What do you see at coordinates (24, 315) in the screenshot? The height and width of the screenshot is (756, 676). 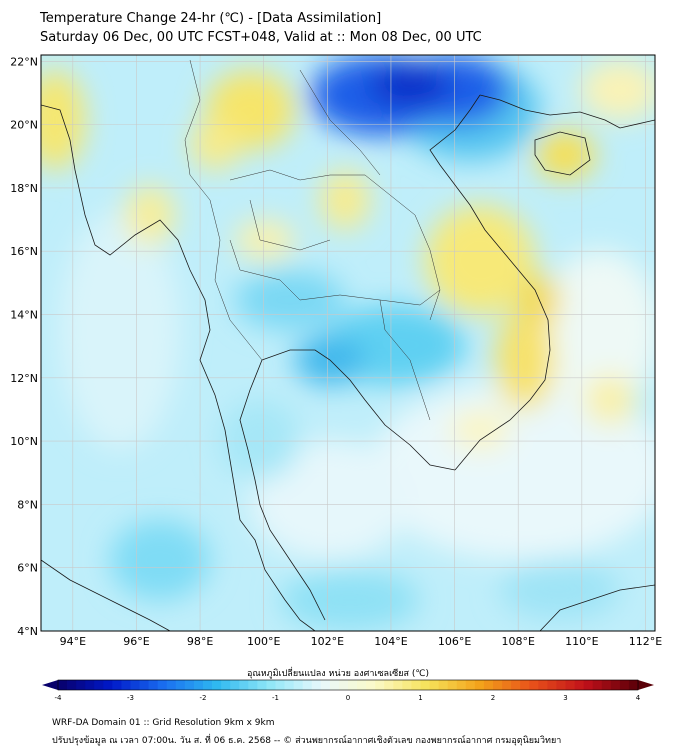 I see `lat-tick-label: 14°N` at bounding box center [24, 315].